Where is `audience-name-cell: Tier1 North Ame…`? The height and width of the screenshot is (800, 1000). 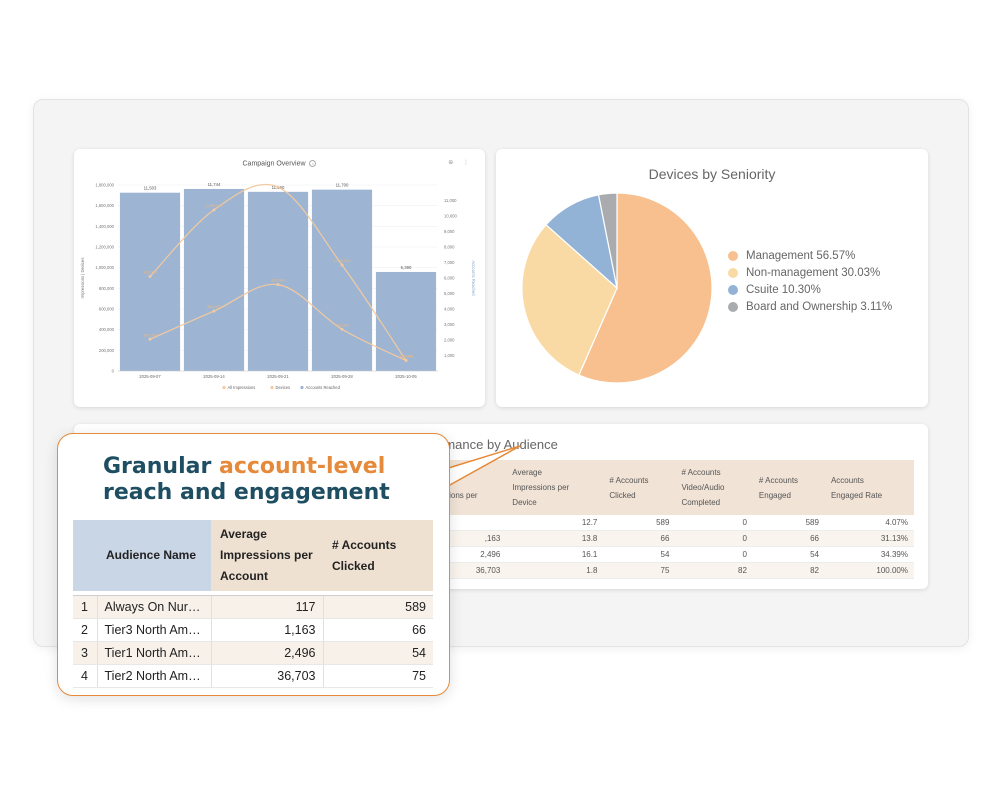 audience-name-cell: Tier1 North Ame… is located at coordinates (153, 653).